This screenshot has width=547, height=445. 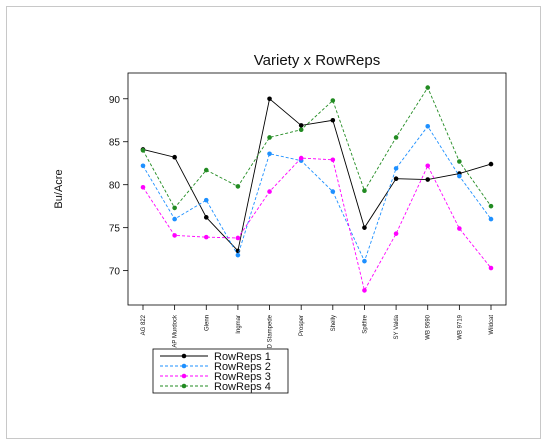 I want to click on x-tick-label: AG 822, so click(x=144, y=324).